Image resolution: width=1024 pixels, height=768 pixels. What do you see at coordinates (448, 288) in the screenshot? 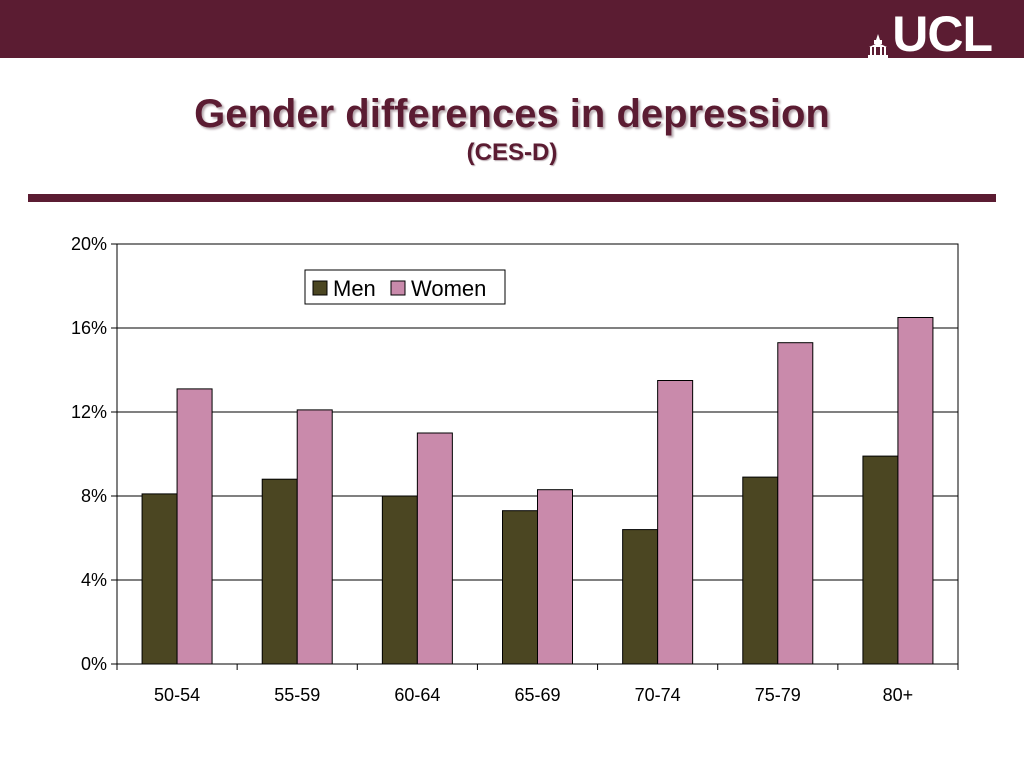
I see `legend-label-women: Women` at bounding box center [448, 288].